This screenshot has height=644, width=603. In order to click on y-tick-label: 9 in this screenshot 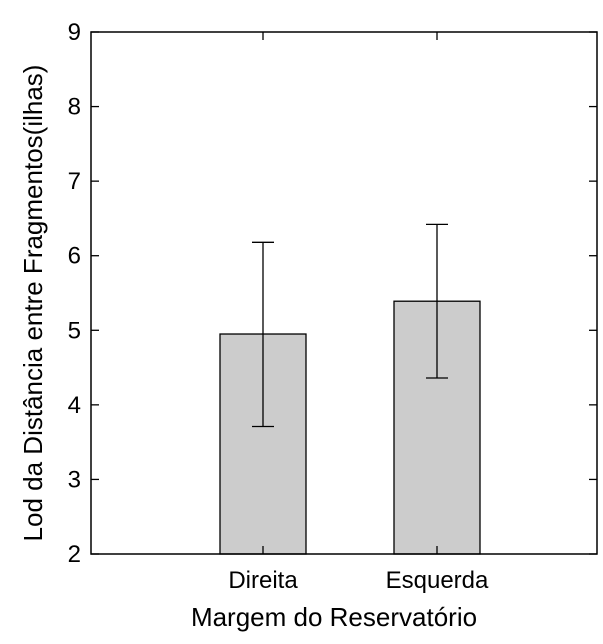, I will do `click(74, 32)`.